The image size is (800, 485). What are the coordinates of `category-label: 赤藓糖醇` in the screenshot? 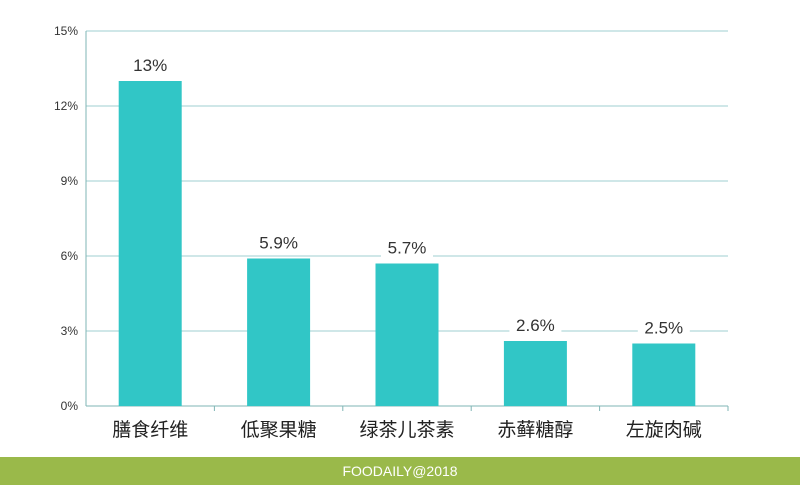 It's located at (535, 430).